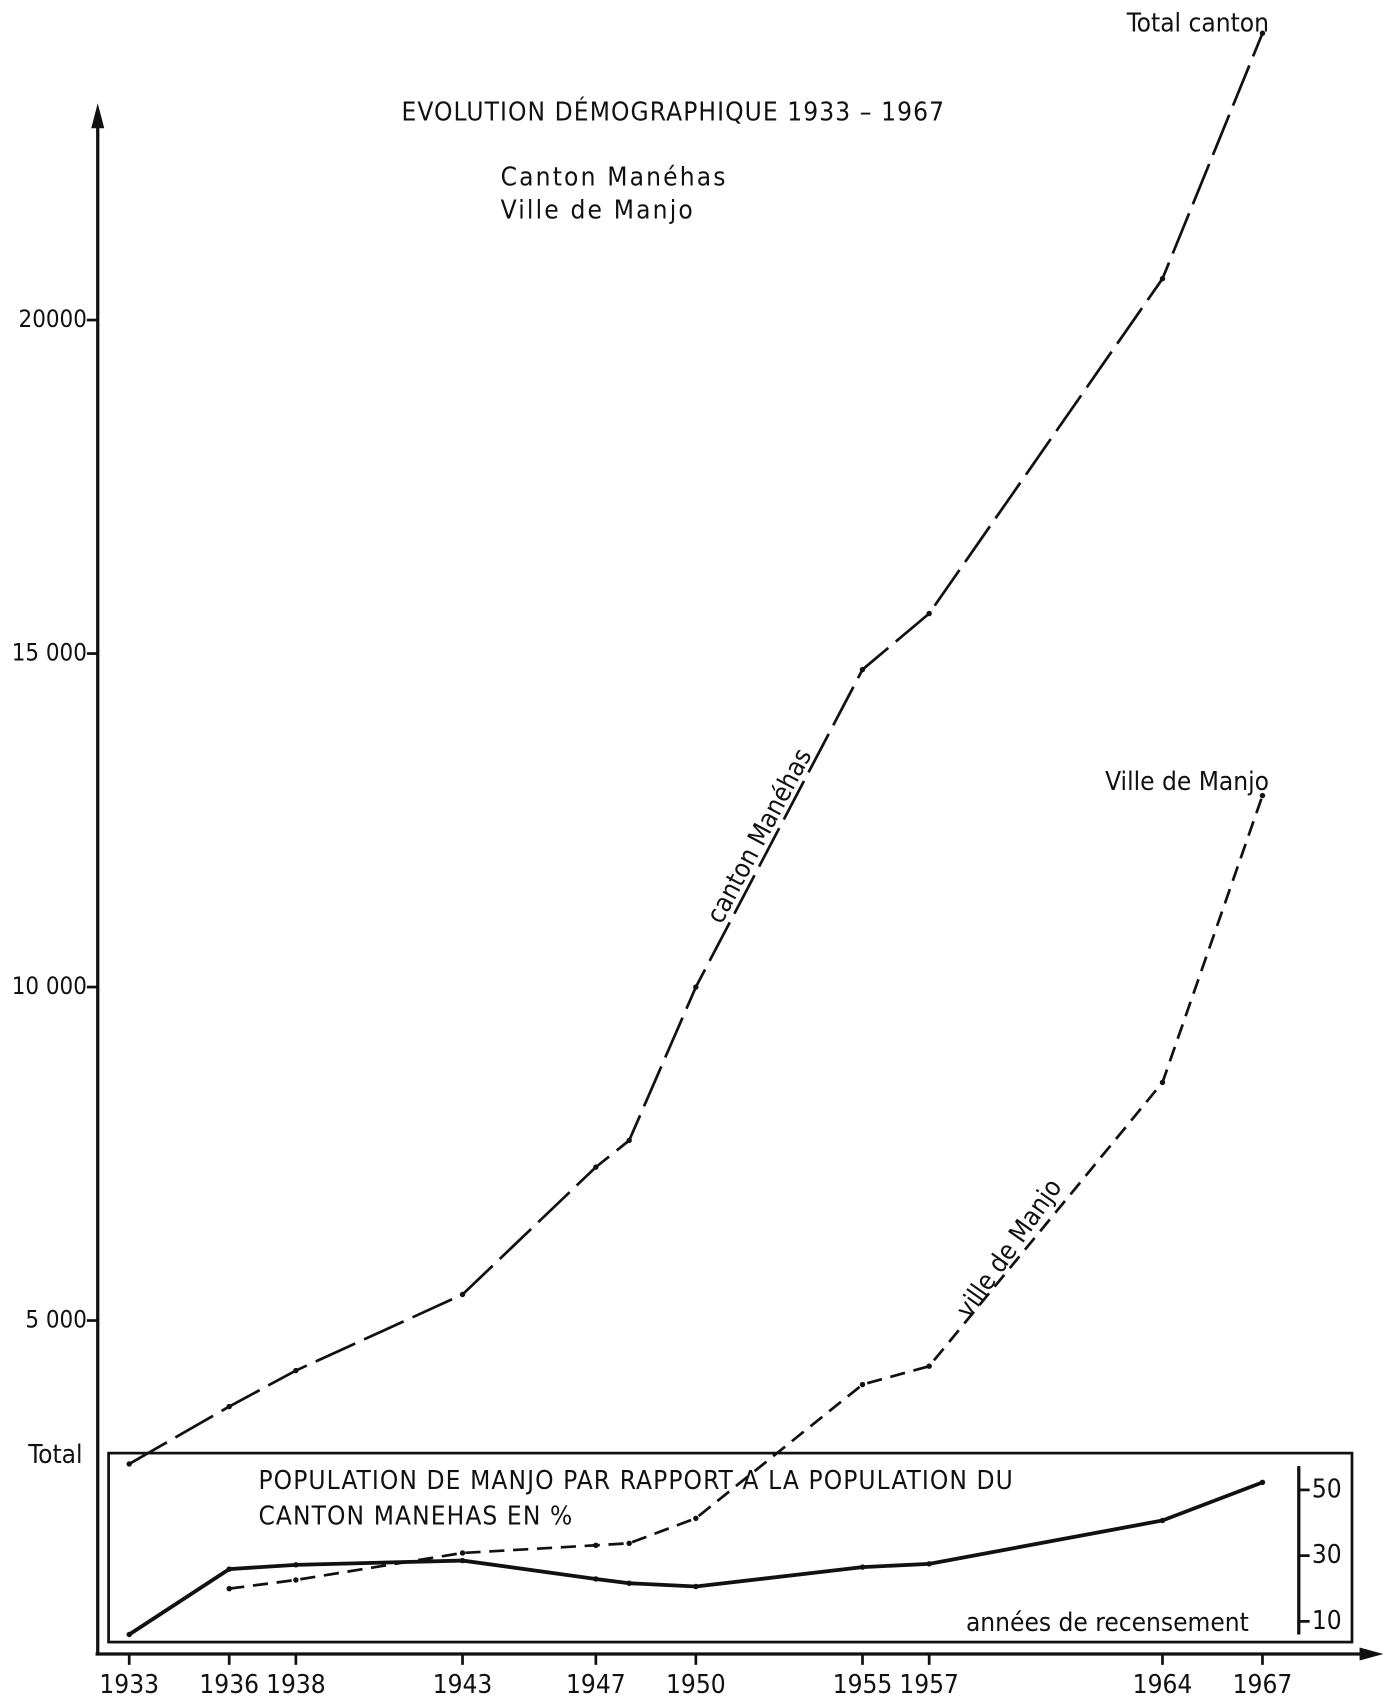  What do you see at coordinates (415, 1517) in the screenshot?
I see `inset-title: CANTON MANEHAS EN %` at bounding box center [415, 1517].